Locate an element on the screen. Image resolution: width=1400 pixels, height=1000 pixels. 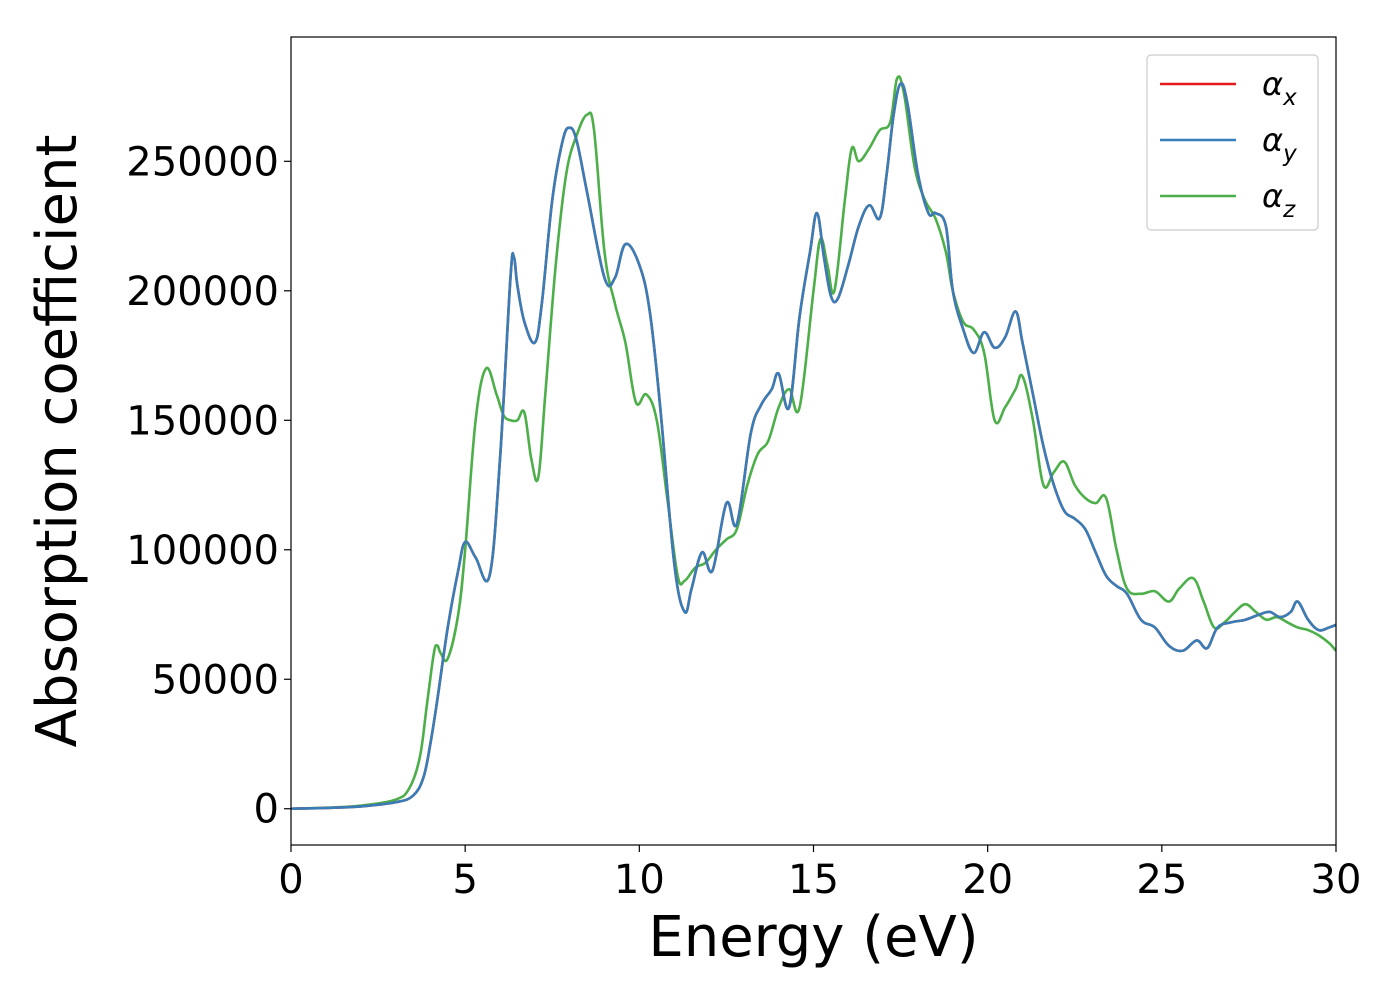
legend-label-alpha-x: αx is located at coordinates (1279, 88).